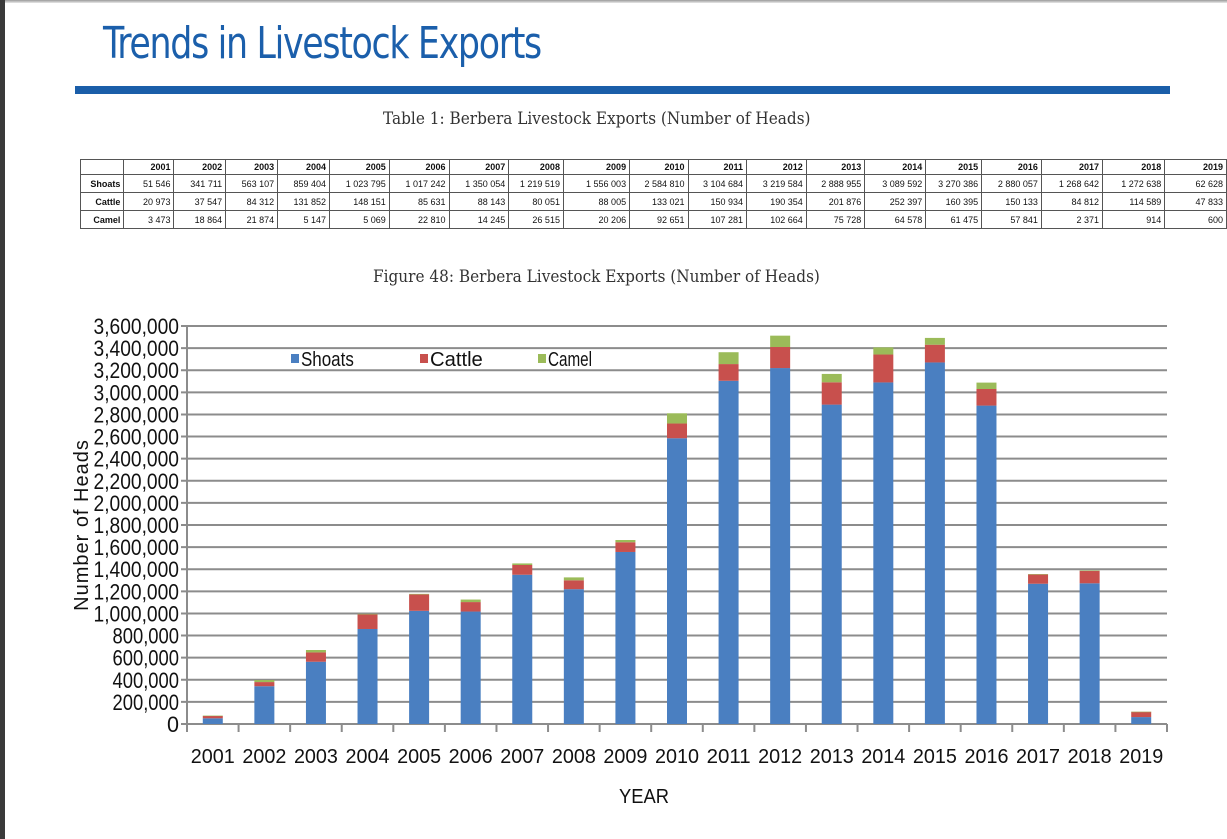 Image resolution: width=1227 pixels, height=839 pixels. What do you see at coordinates (728, 372) in the screenshot?
I see `bar-cattle-2011` at bounding box center [728, 372].